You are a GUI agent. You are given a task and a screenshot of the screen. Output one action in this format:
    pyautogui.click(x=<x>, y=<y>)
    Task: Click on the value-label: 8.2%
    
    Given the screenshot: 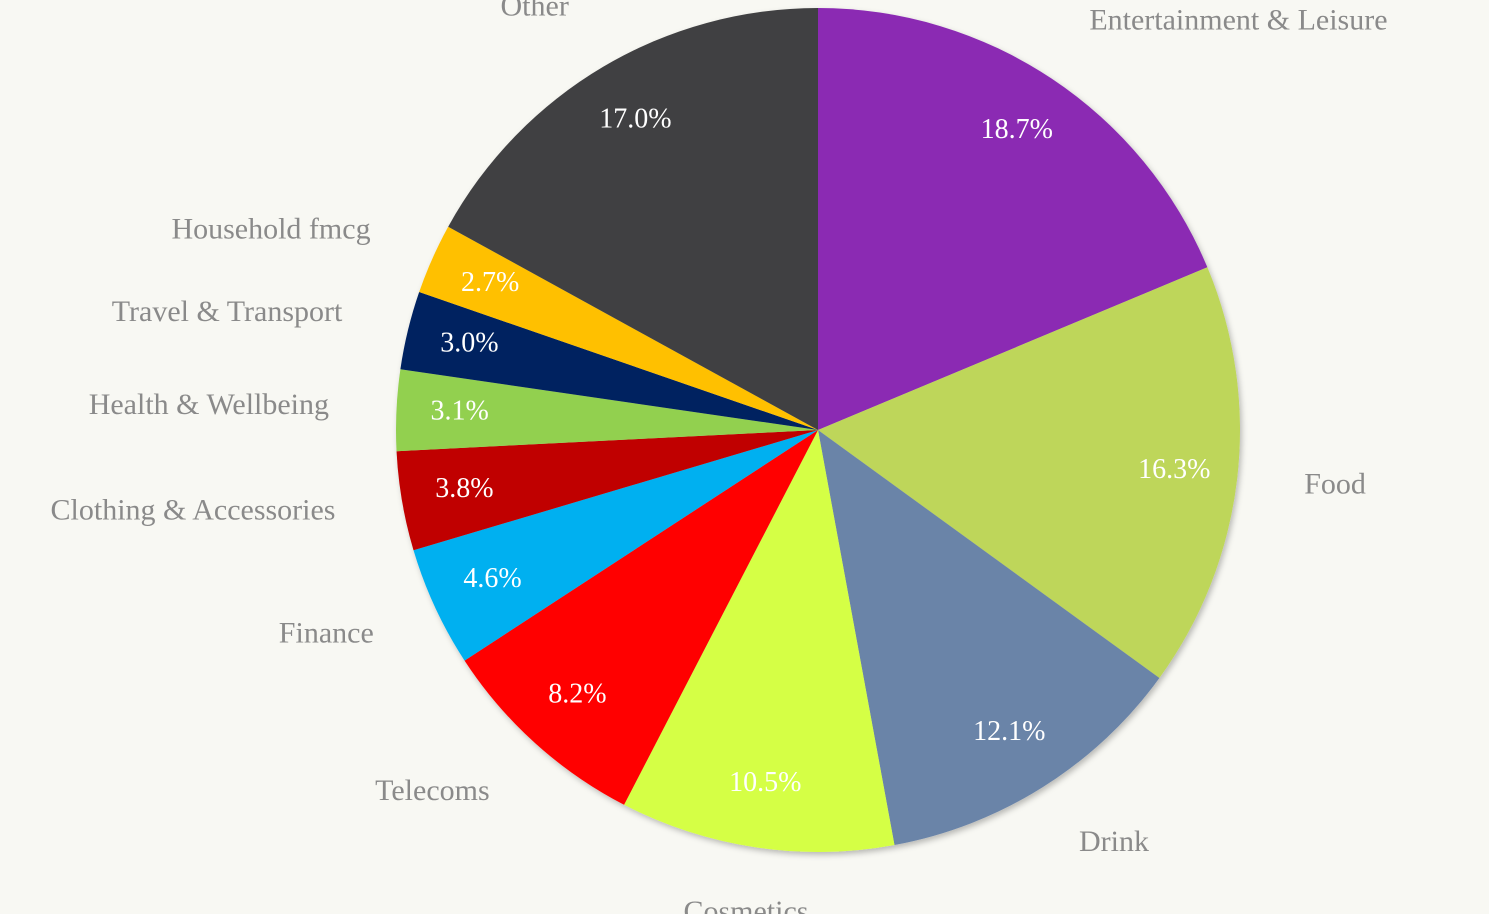 What is the action you would take?
    pyautogui.click(x=577, y=693)
    